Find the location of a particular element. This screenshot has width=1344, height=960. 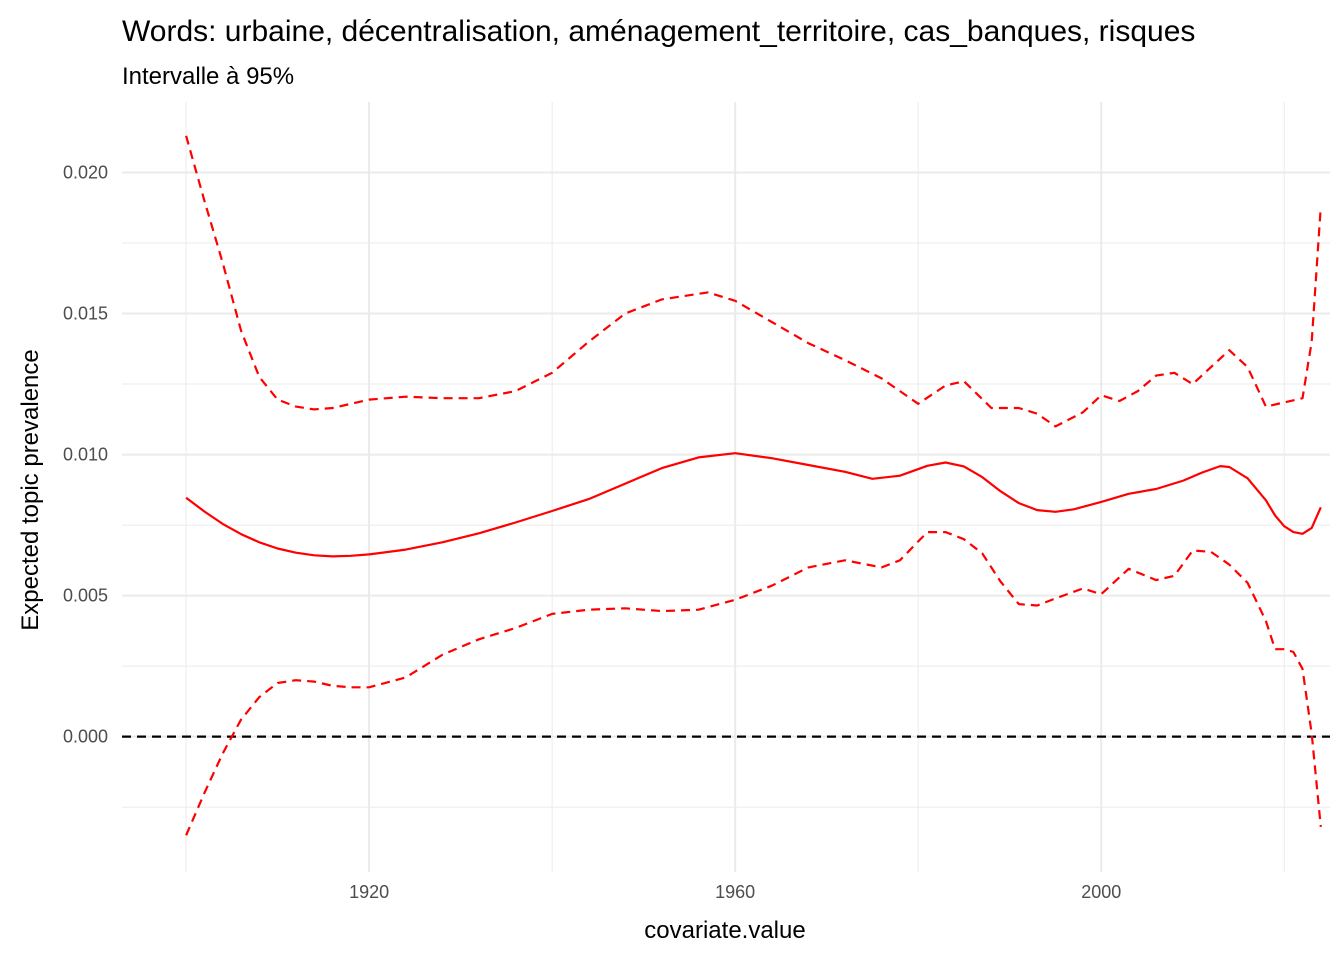

x-tick-label: 1960 is located at coordinates (735, 892).